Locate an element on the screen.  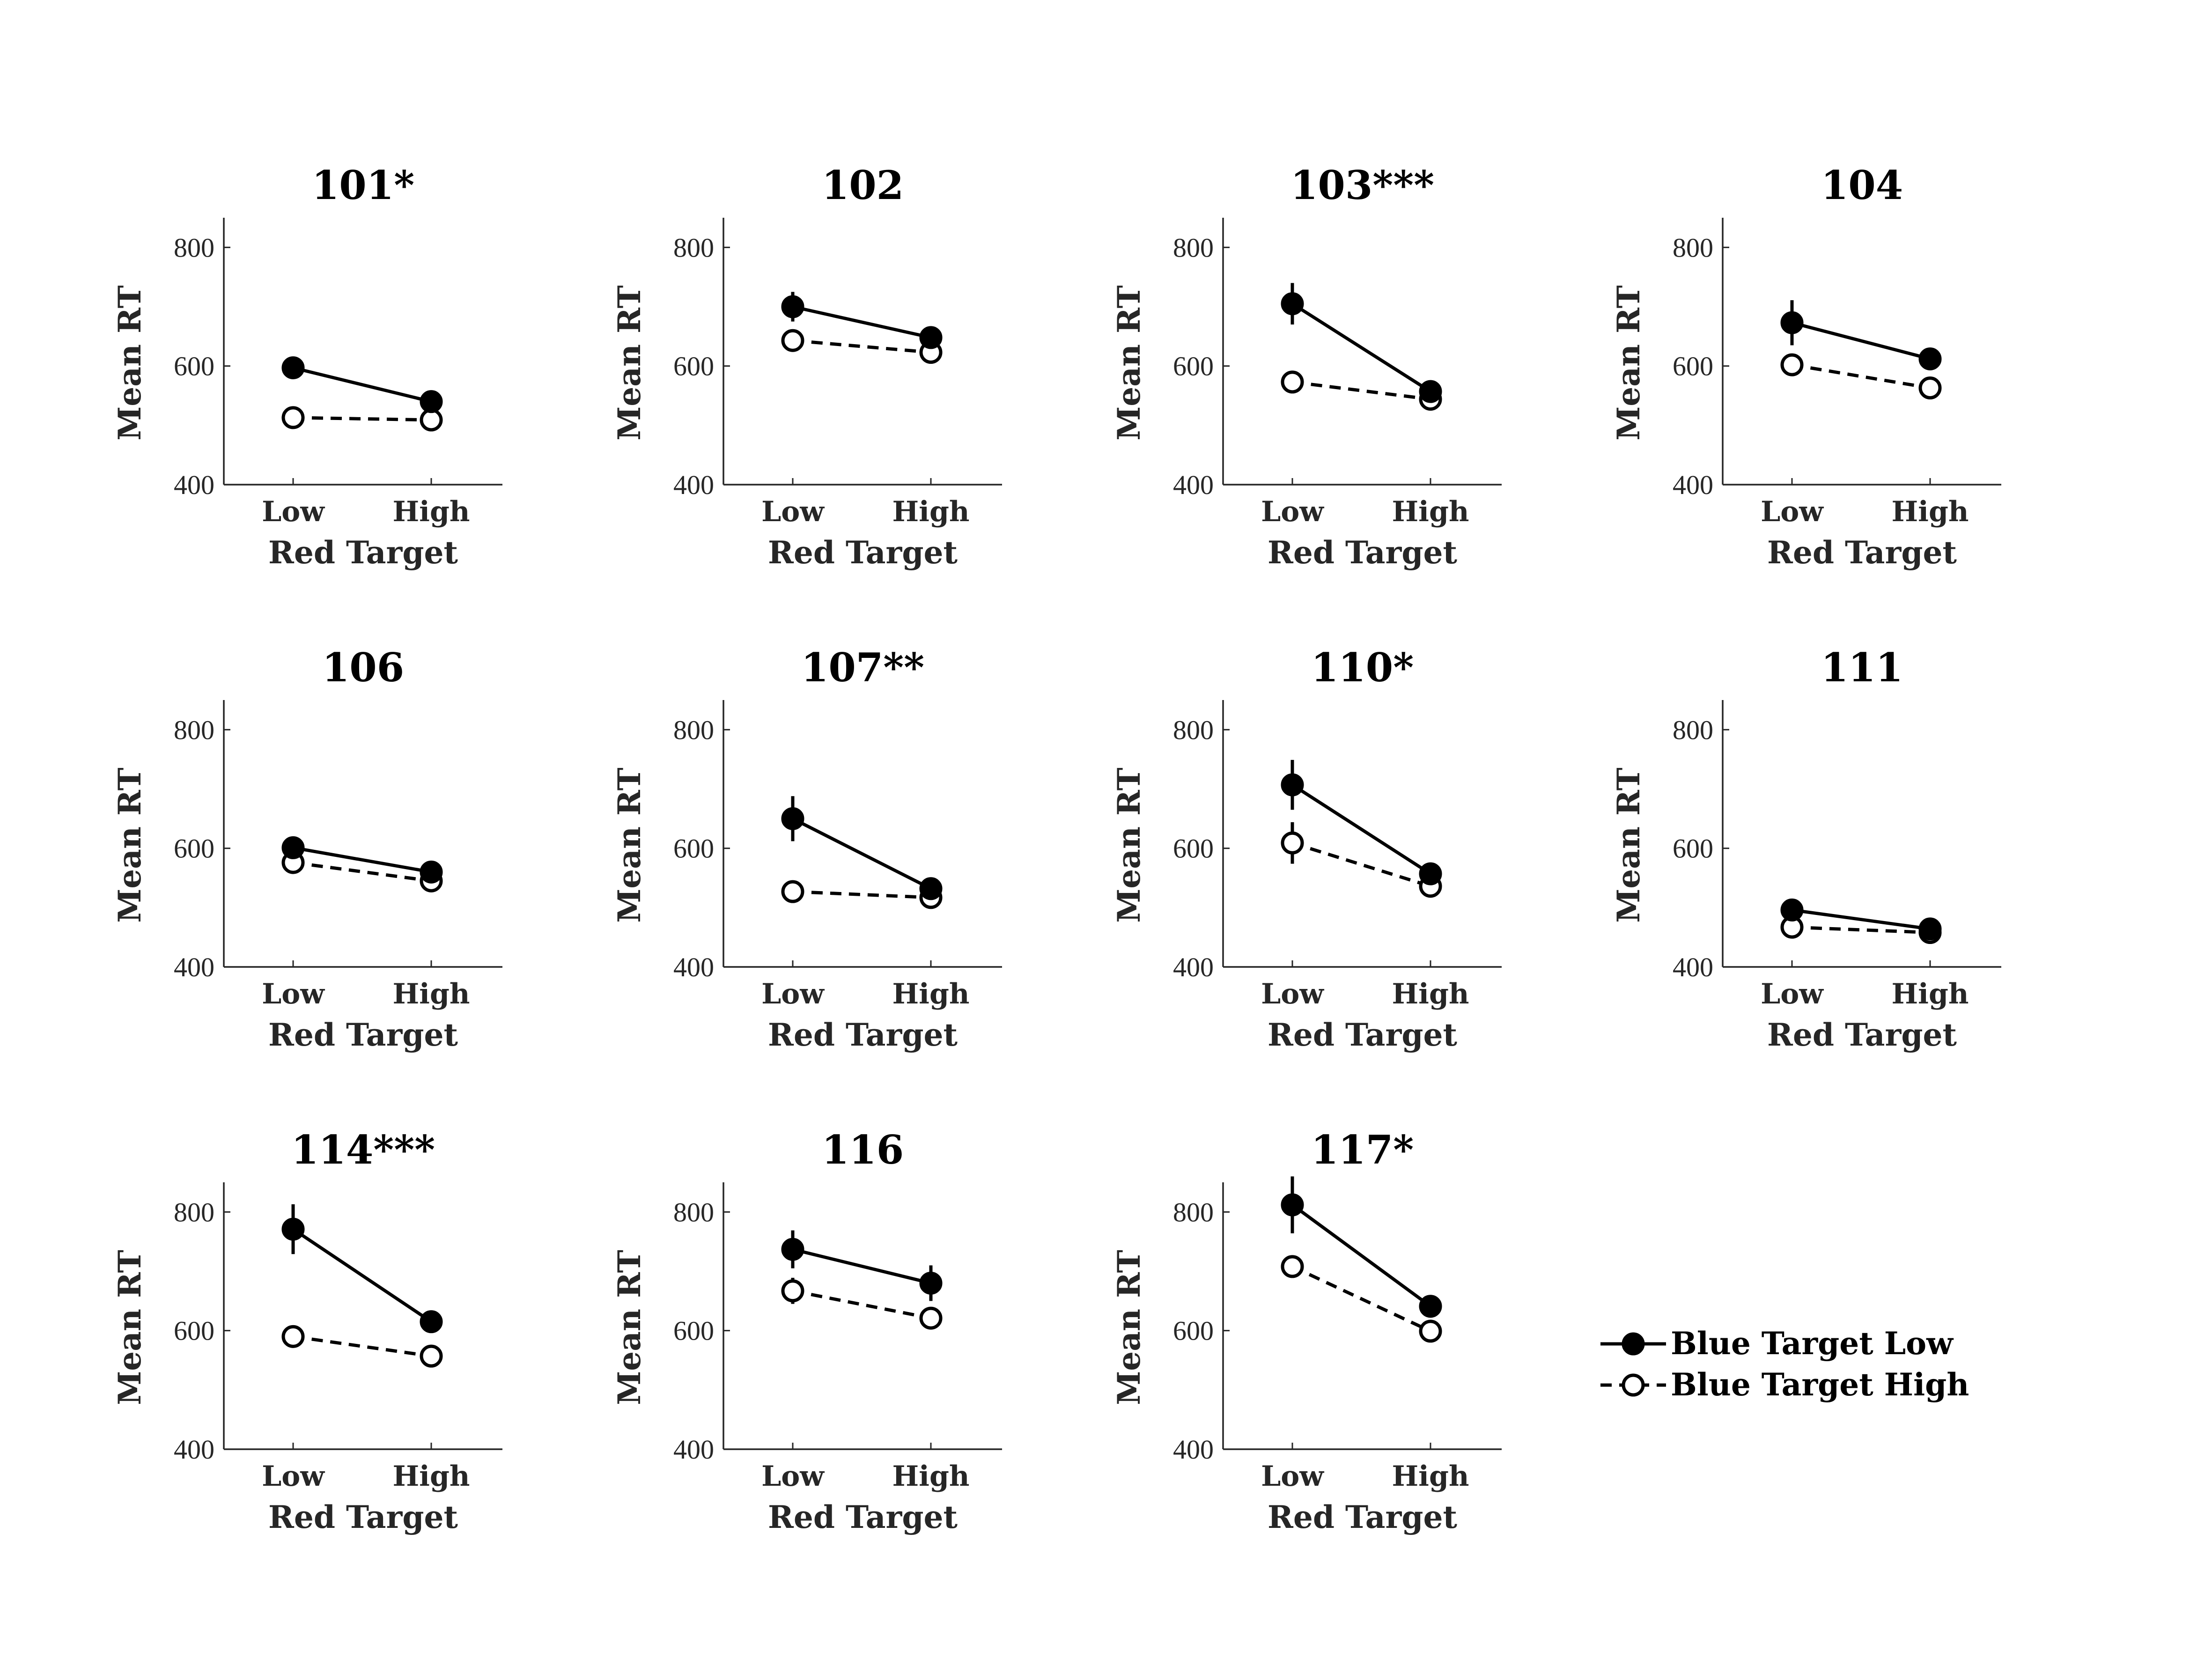
panel-101: 101* 400 600 800 Low High Red Target Mean RT is located at coordinates (307, 366).